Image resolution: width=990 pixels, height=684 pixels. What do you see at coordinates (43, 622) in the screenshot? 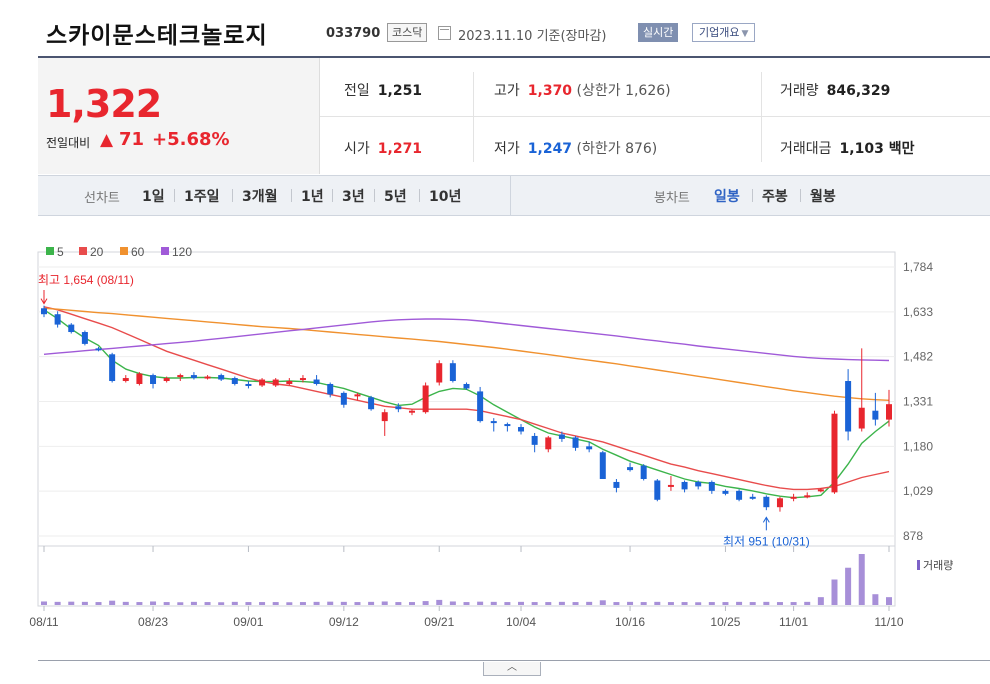
I see `date-tick-label: 08/11` at bounding box center [43, 622].